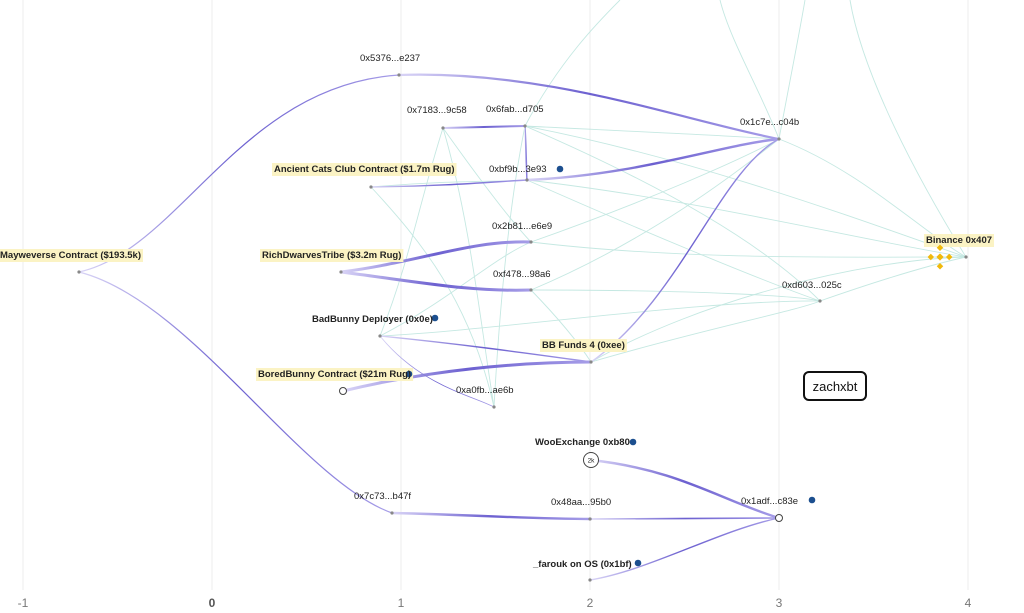 Image resolution: width=1024 pixels, height=613 pixels. Describe the element at coordinates (522, 226) in the screenshot. I see `node-label-0x2b81: 0x2b81...e6e9` at that location.